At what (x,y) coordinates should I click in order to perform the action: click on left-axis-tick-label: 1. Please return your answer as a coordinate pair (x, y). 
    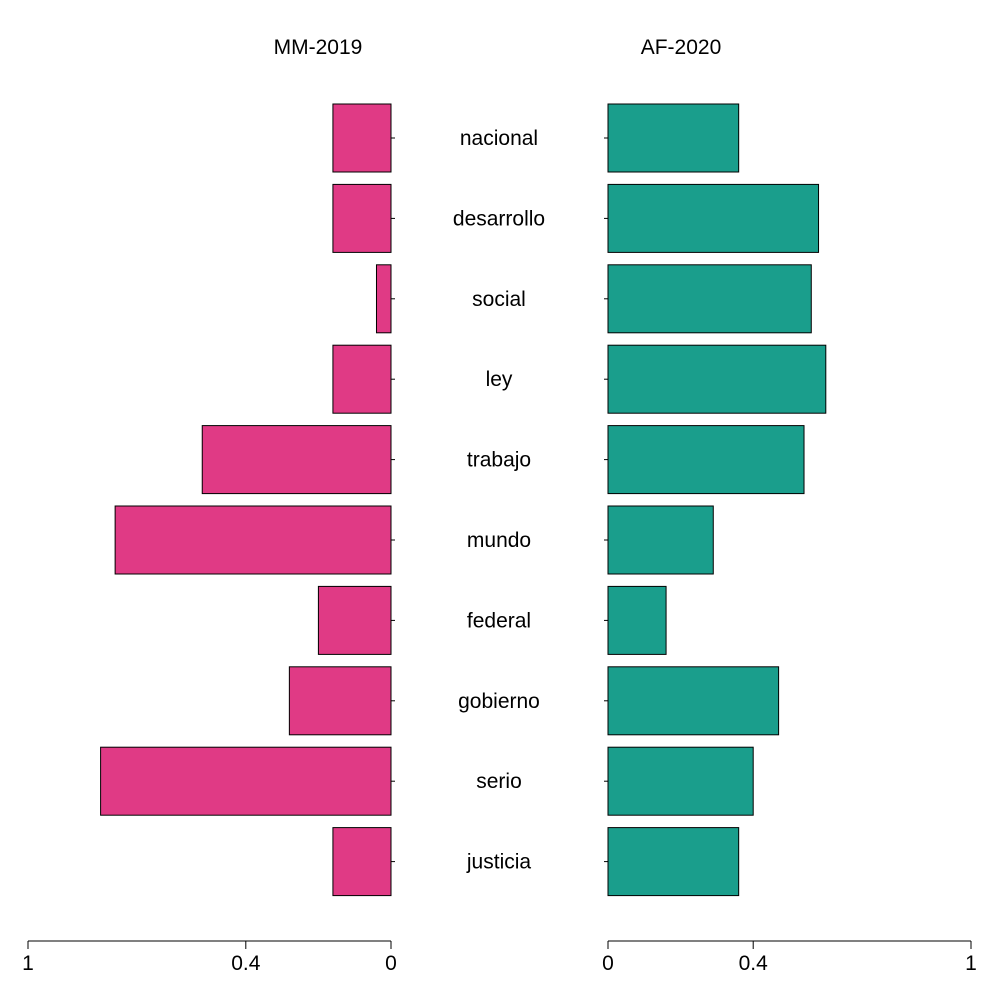
    Looking at the image, I should click on (28, 963).